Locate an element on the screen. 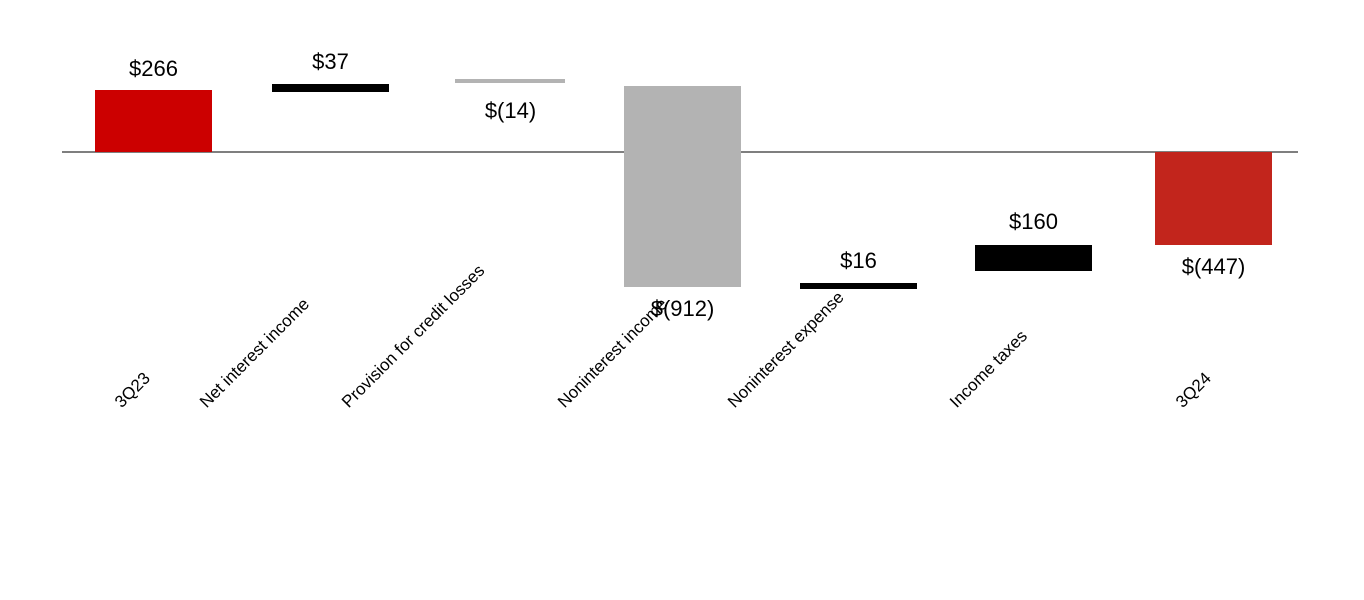 The image size is (1364, 600). bar-value-label-3q24: $(447) is located at coordinates (1213, 266).